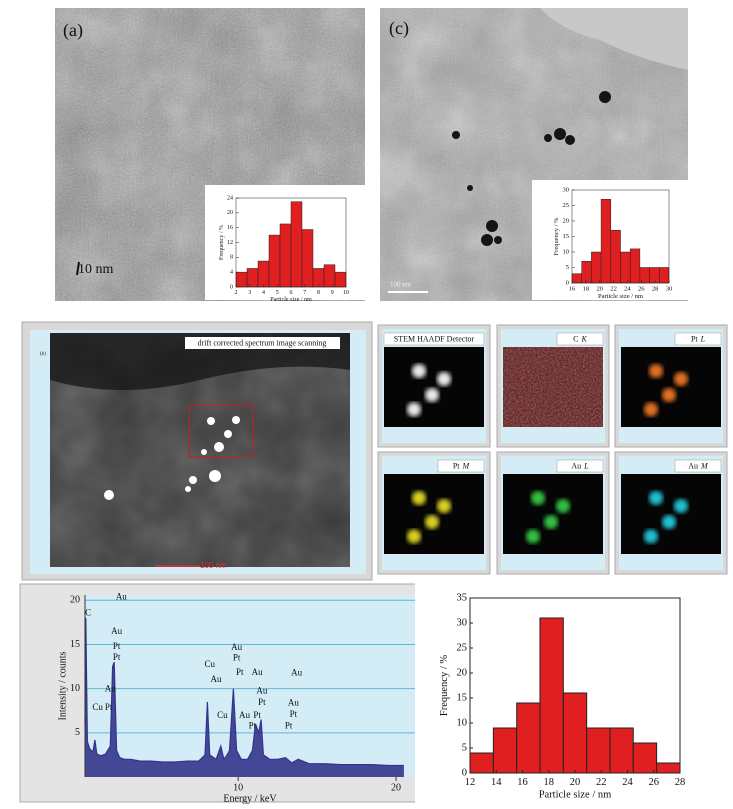  What do you see at coordinates (73, 30) in the screenshot?
I see `panel-label: (a)` at bounding box center [73, 30].